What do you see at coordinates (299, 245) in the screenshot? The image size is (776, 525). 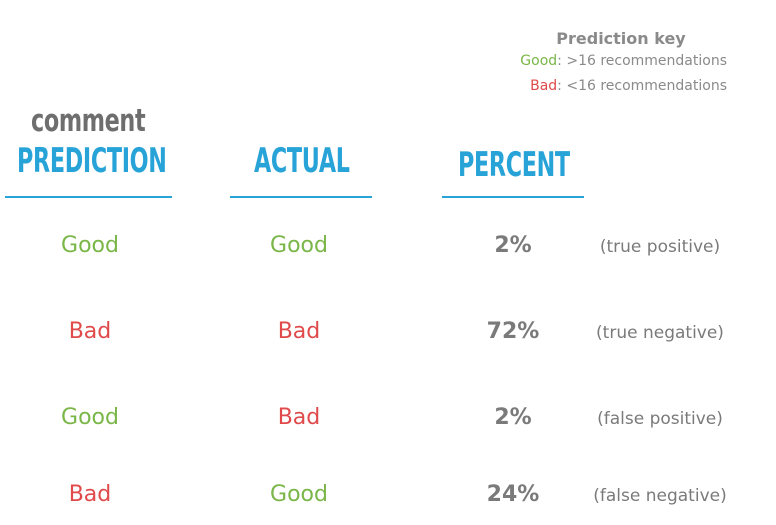 I see `row-1-actual: Good` at bounding box center [299, 245].